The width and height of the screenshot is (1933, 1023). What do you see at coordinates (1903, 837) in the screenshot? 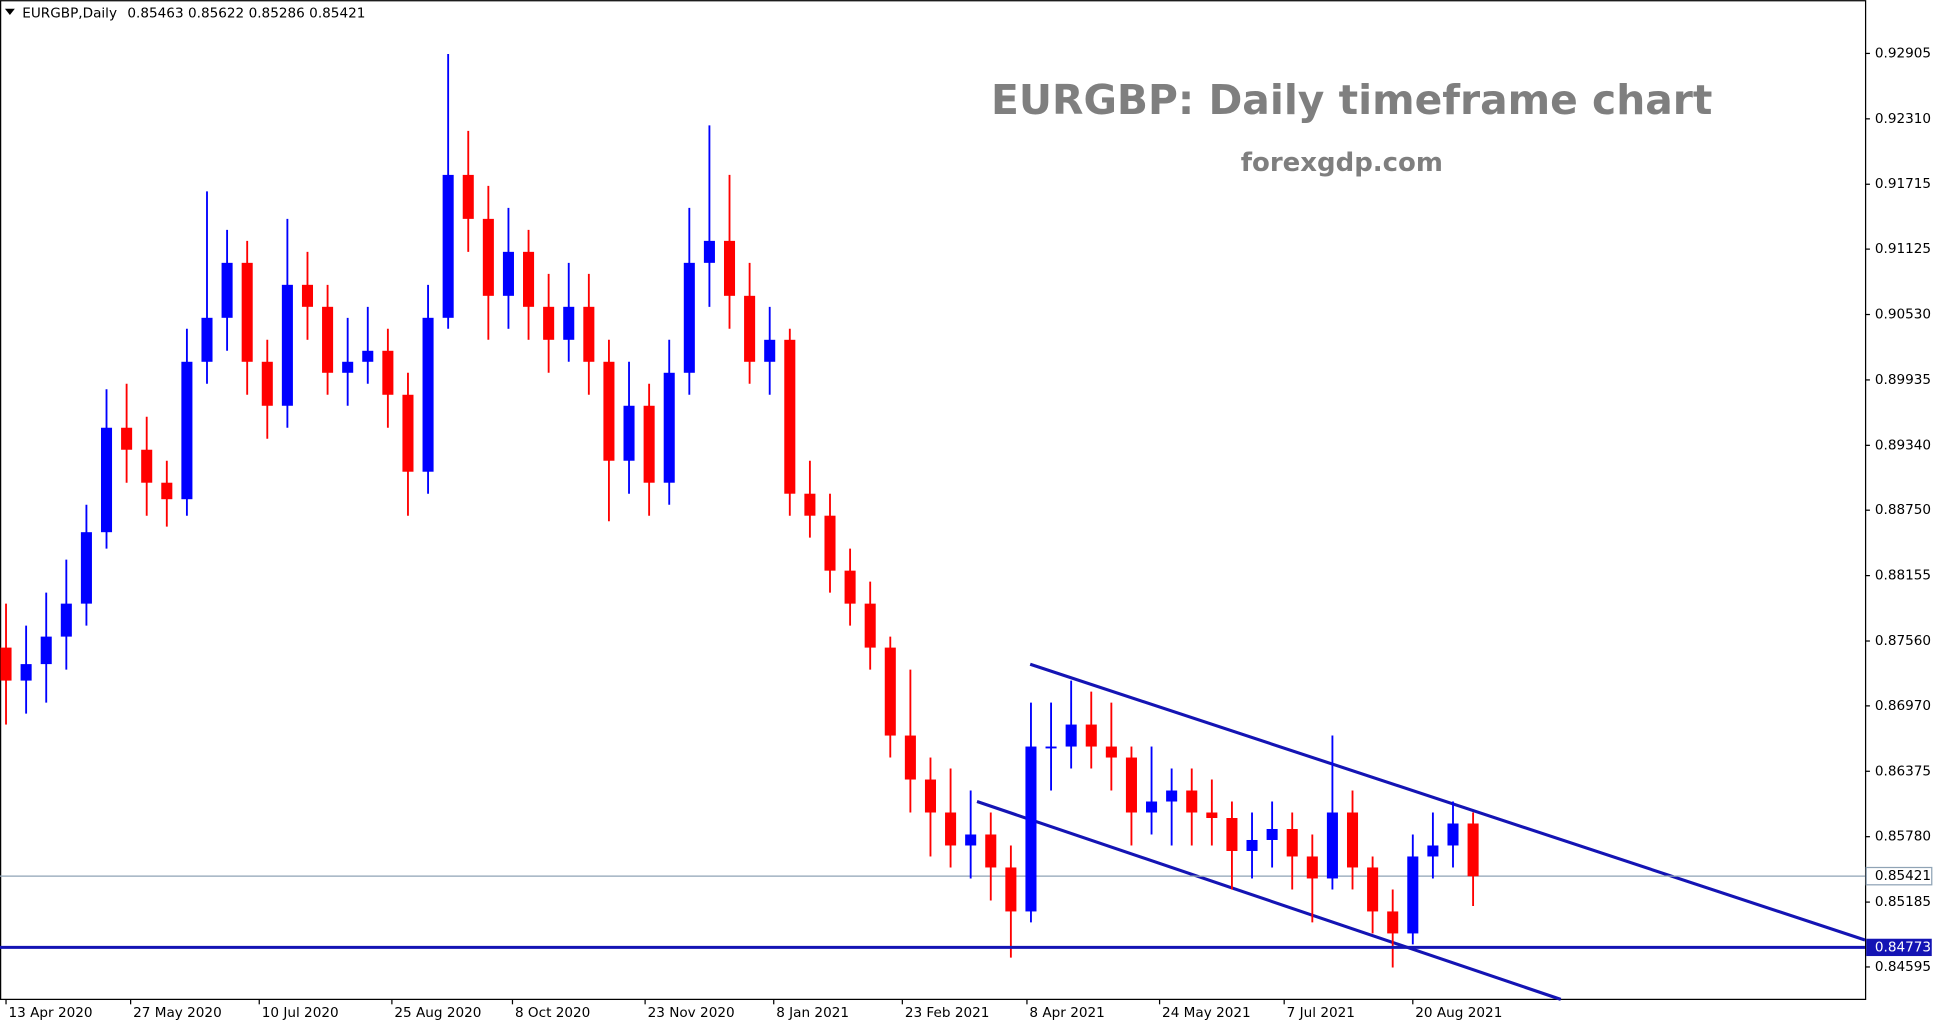
I see `y-tick-label: 0.85780` at bounding box center [1903, 837].